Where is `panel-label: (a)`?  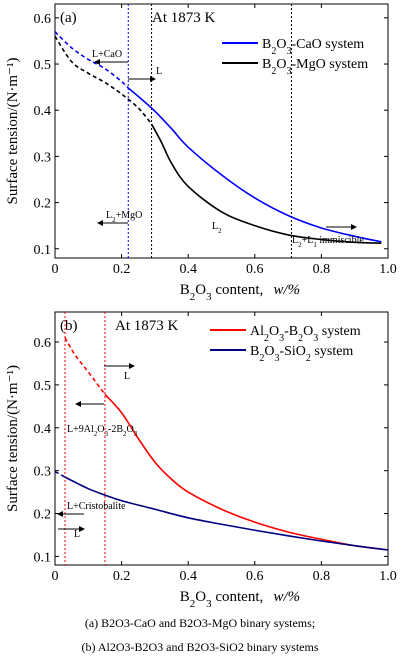 panel-label: (a) is located at coordinates (68, 18).